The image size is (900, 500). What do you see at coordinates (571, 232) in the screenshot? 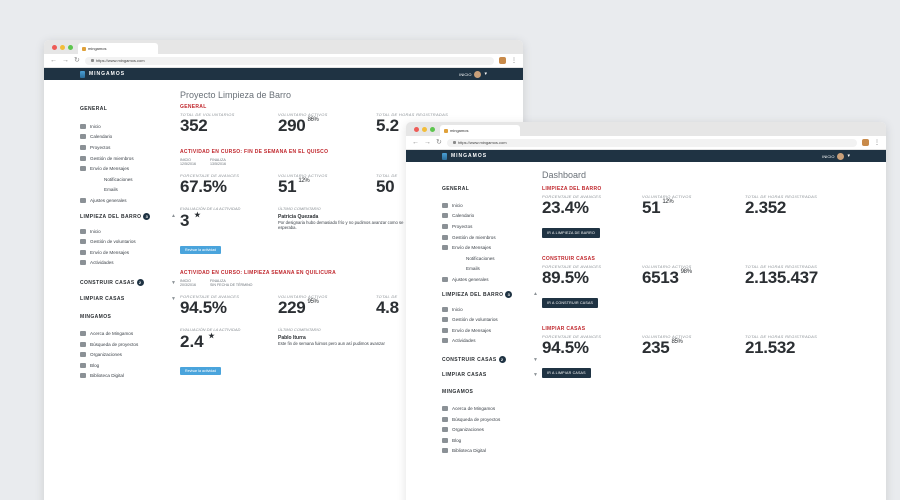
I see `go-to-project-button: IR A LIMPIEZA DE BARRO` at bounding box center [571, 232].